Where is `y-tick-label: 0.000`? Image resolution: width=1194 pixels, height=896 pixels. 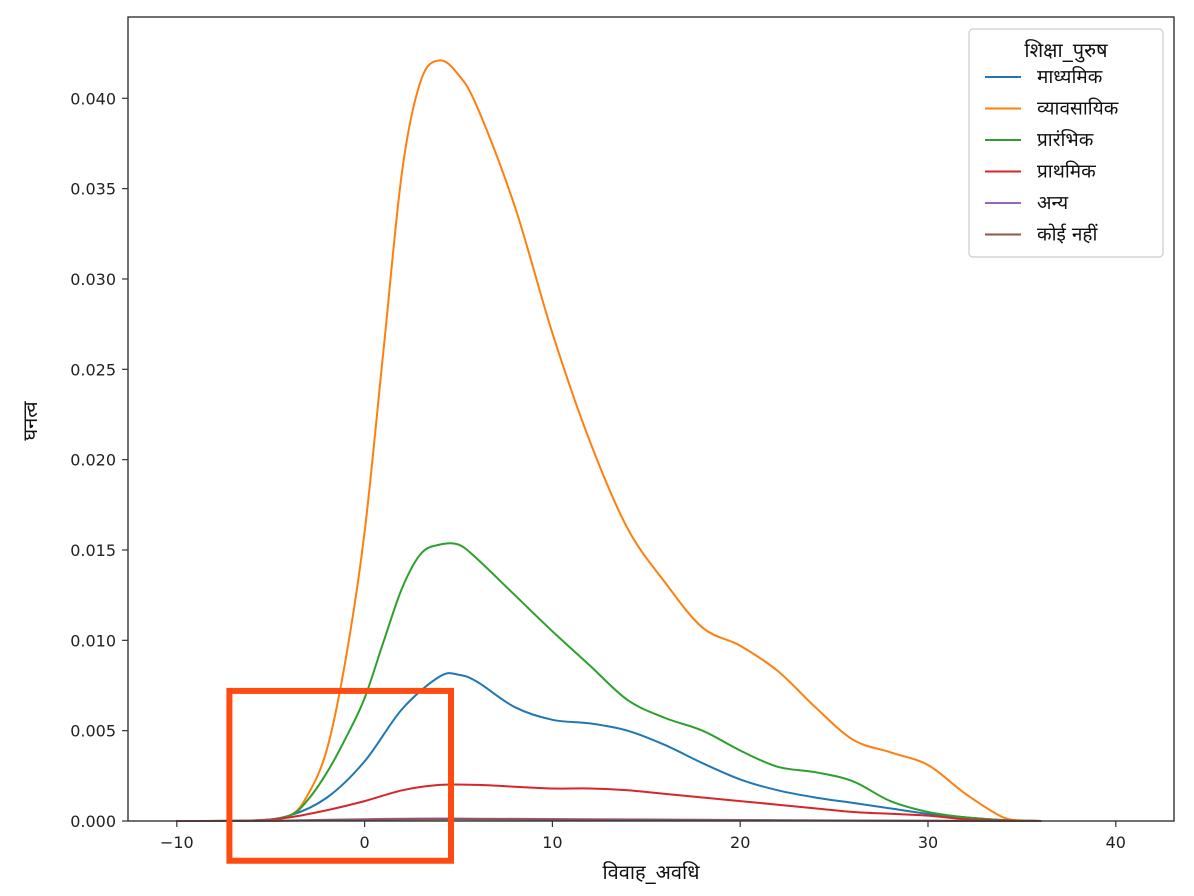 y-tick-label: 0.000 is located at coordinates (93, 821).